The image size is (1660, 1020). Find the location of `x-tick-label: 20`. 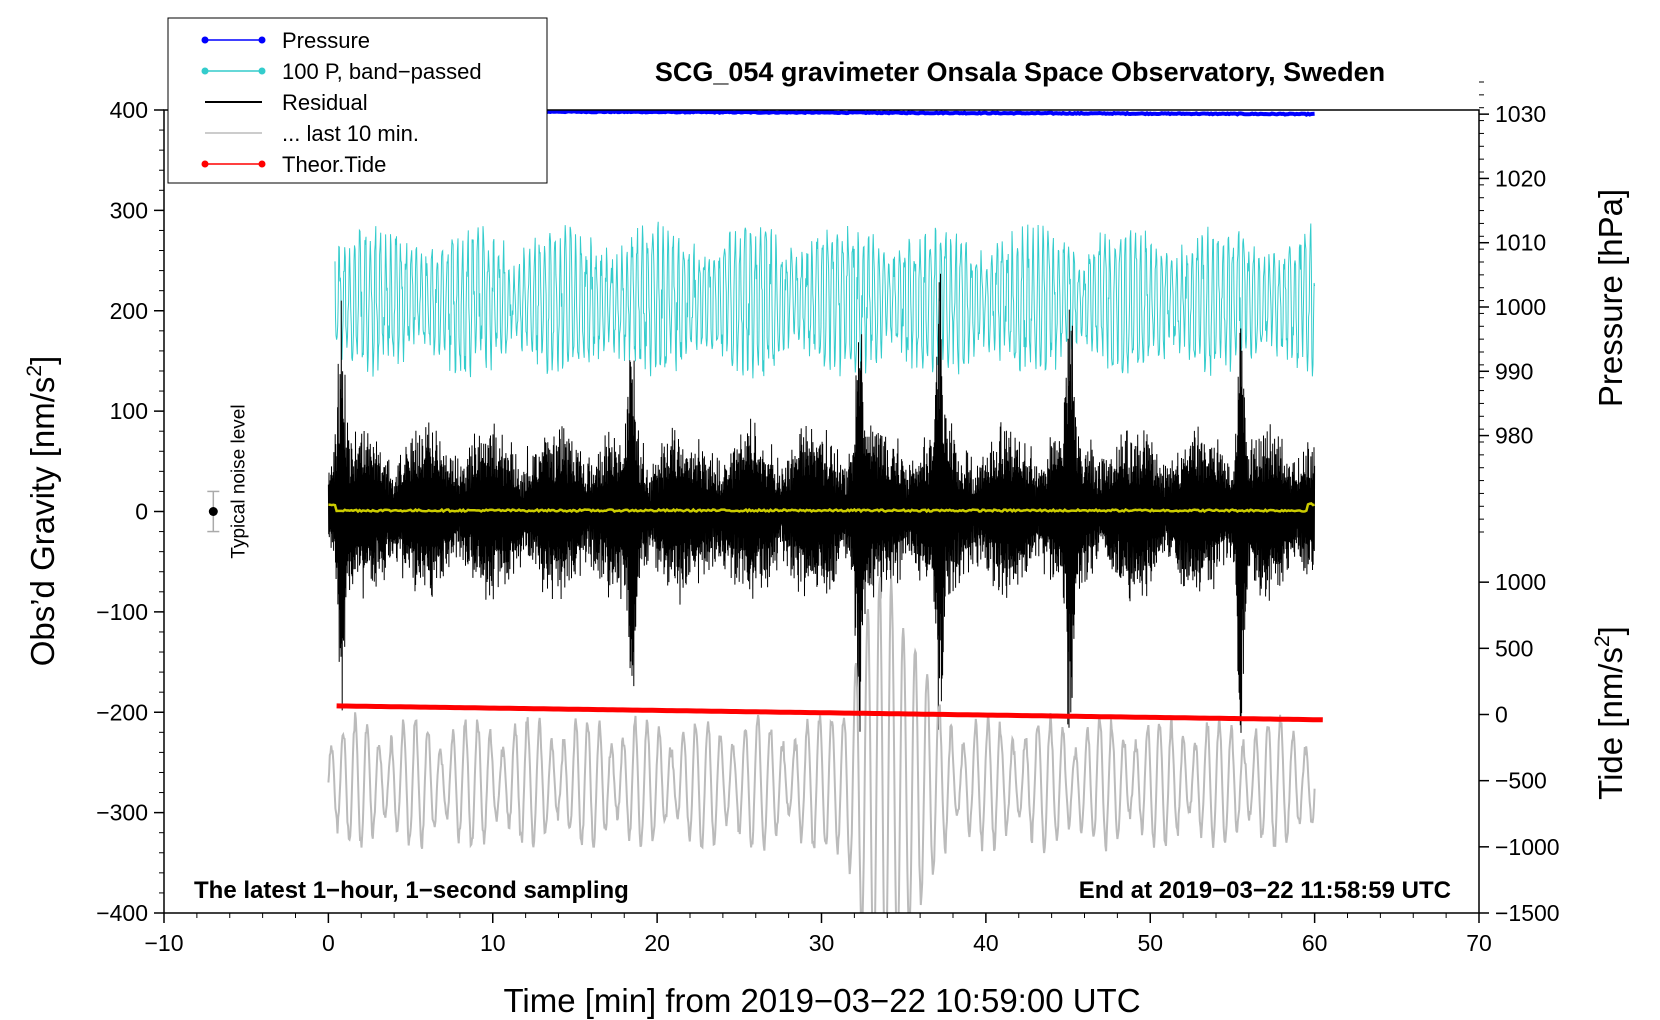

x-tick-label: 20 is located at coordinates (657, 943).